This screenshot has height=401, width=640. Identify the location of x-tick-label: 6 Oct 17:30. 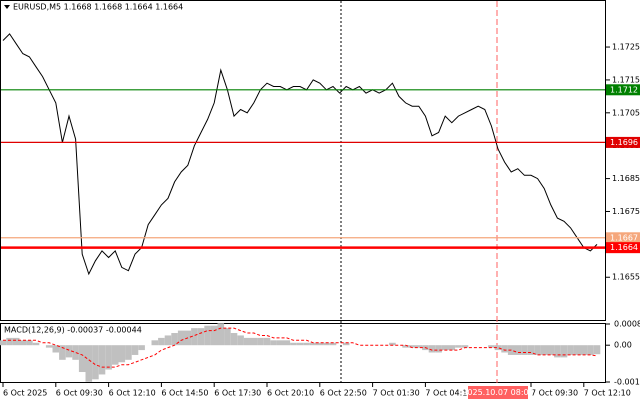
(237, 393).